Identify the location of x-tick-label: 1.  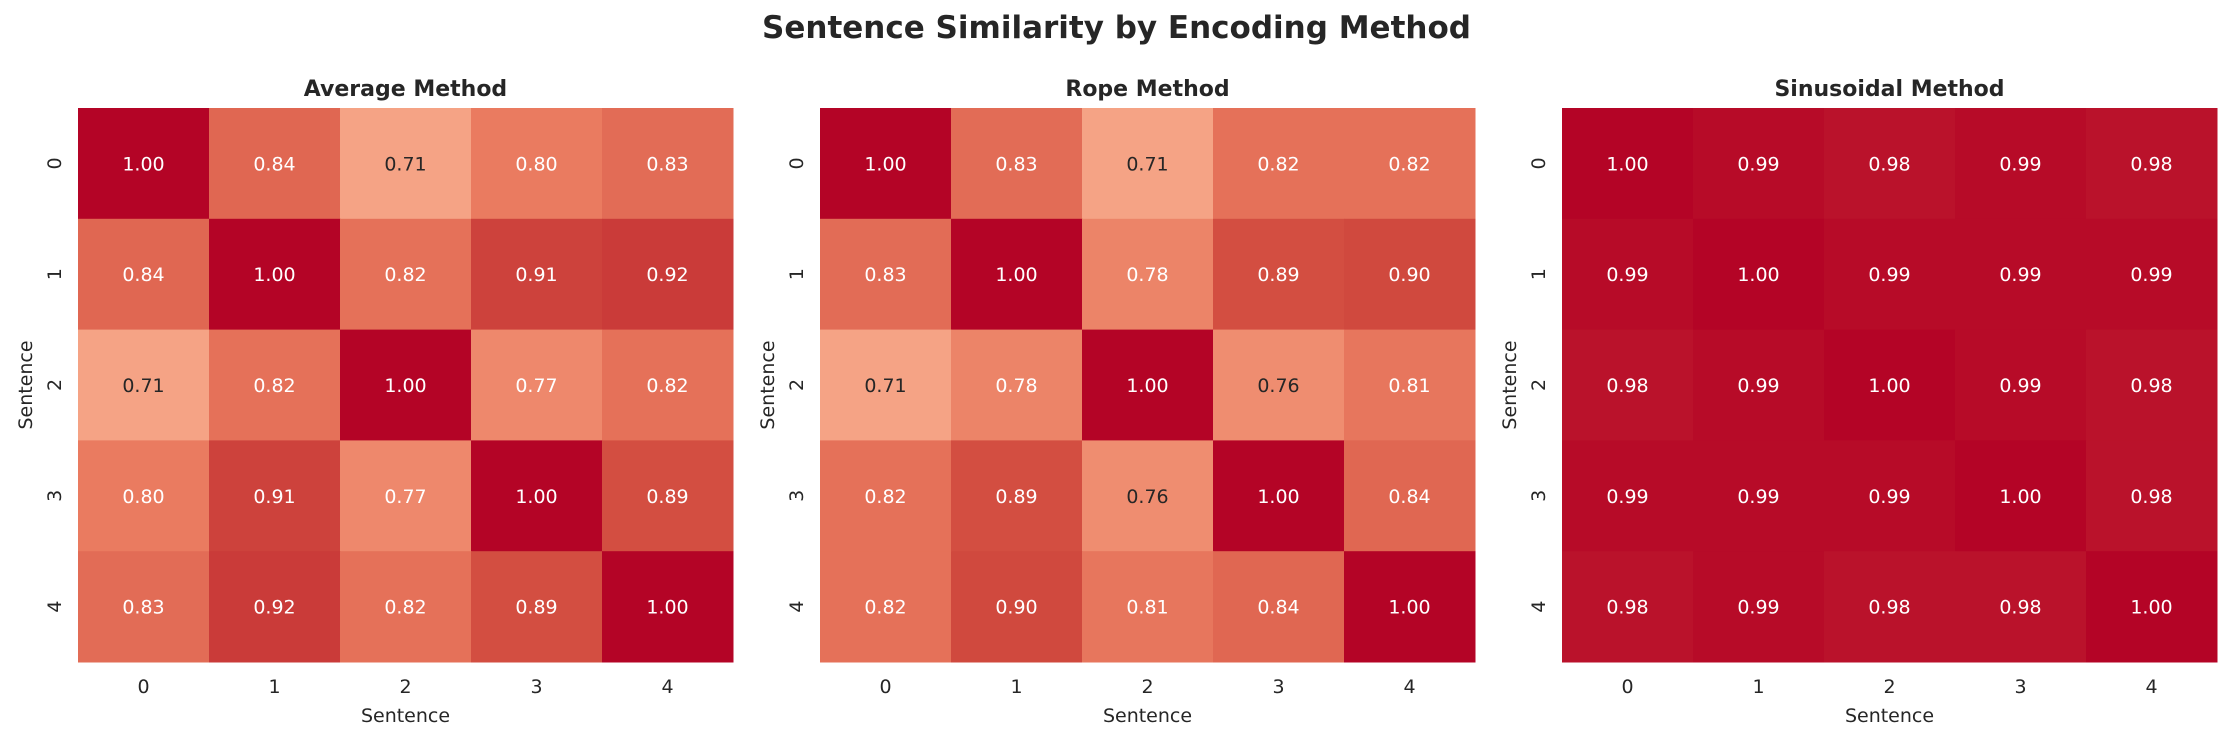
(1758, 687).